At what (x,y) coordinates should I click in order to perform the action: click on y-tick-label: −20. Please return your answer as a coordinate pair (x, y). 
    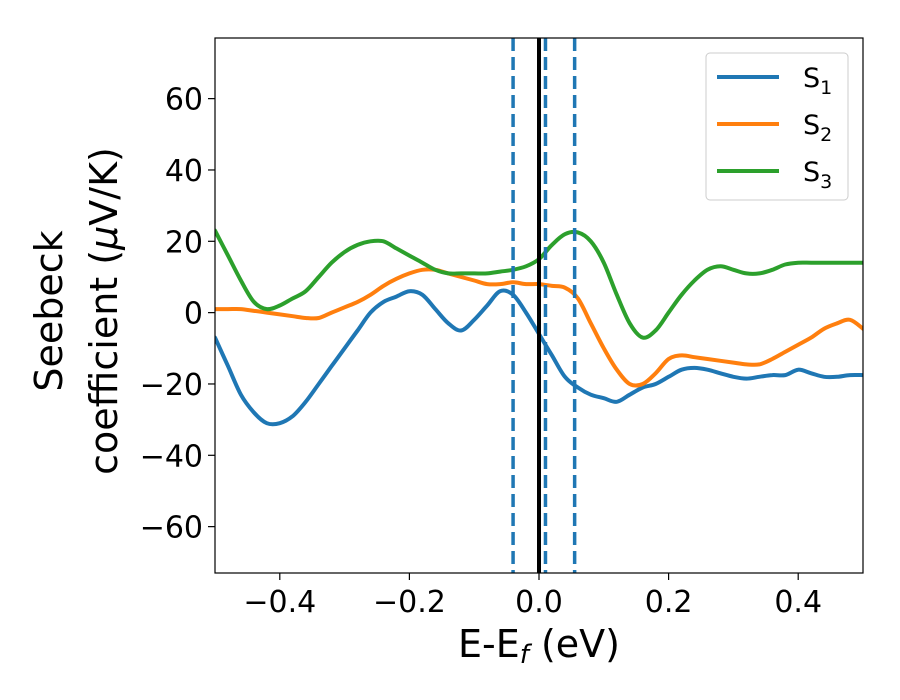
    Looking at the image, I should click on (171, 385).